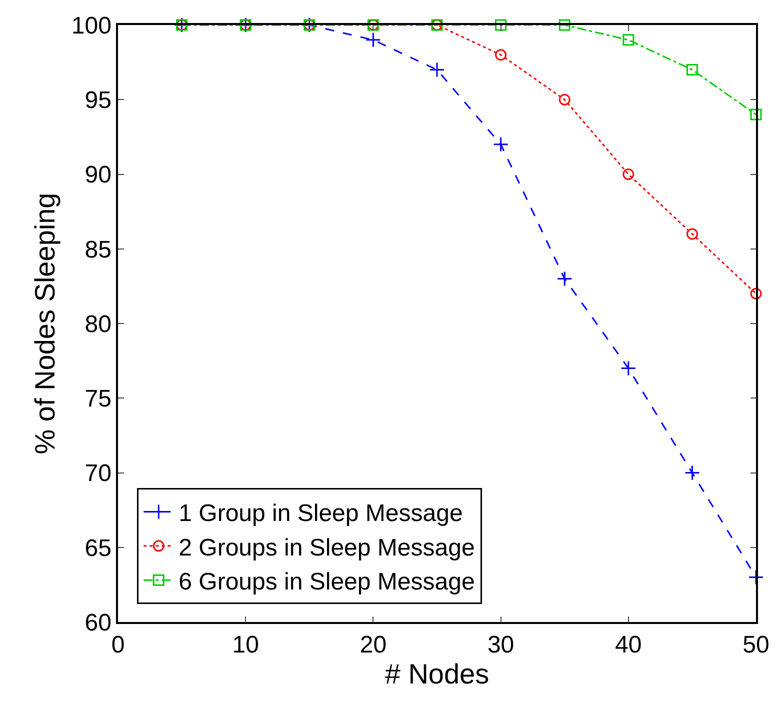 This screenshot has height=702, width=781. What do you see at coordinates (628, 645) in the screenshot?
I see `x-tick-label: 40` at bounding box center [628, 645].